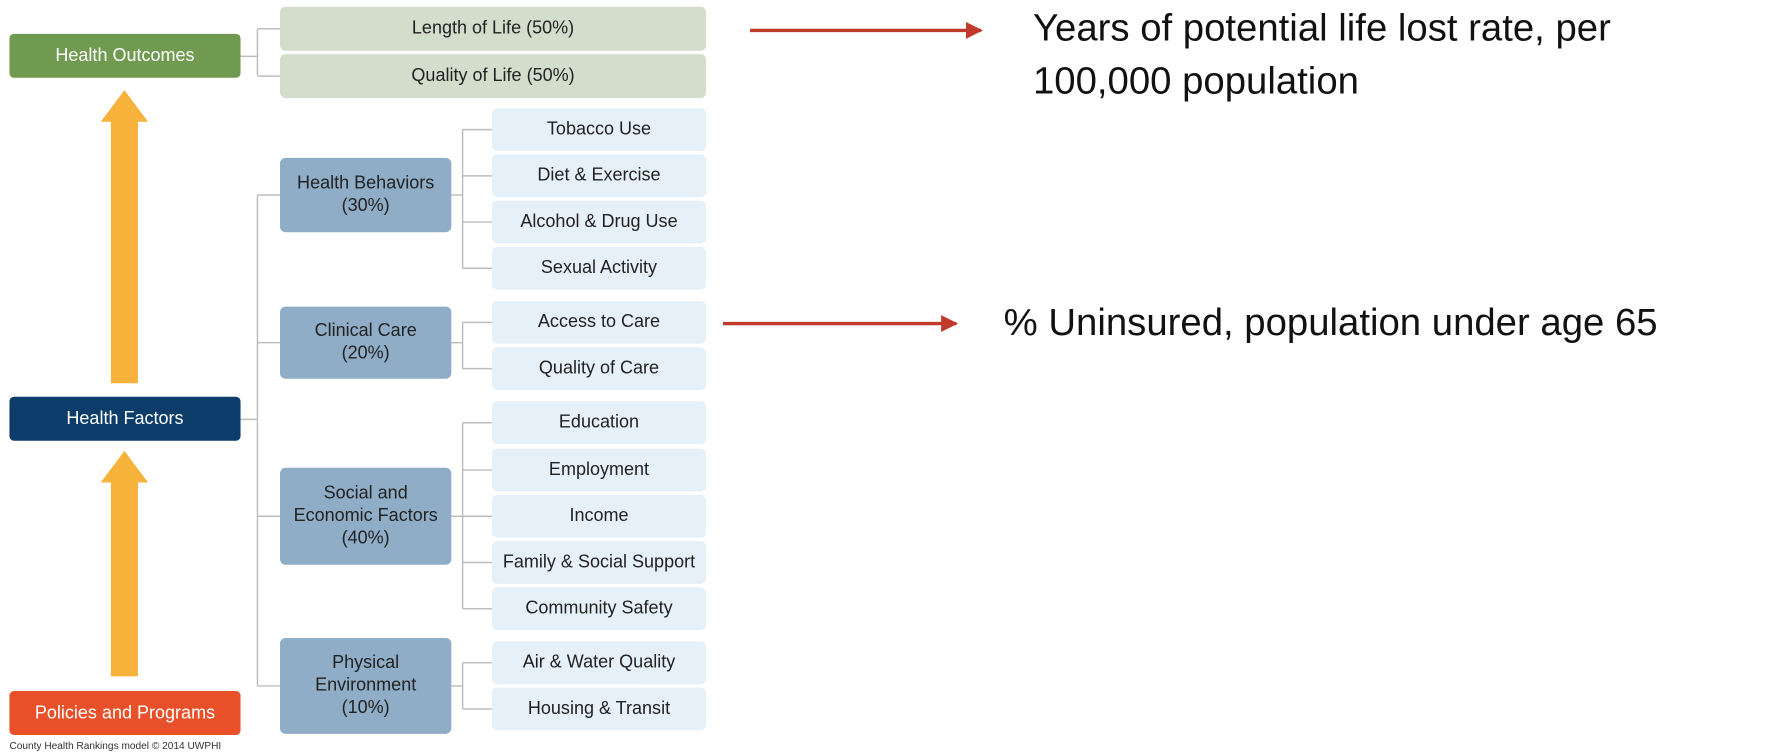  I want to click on factor-group-label: Environment, so click(365, 685).